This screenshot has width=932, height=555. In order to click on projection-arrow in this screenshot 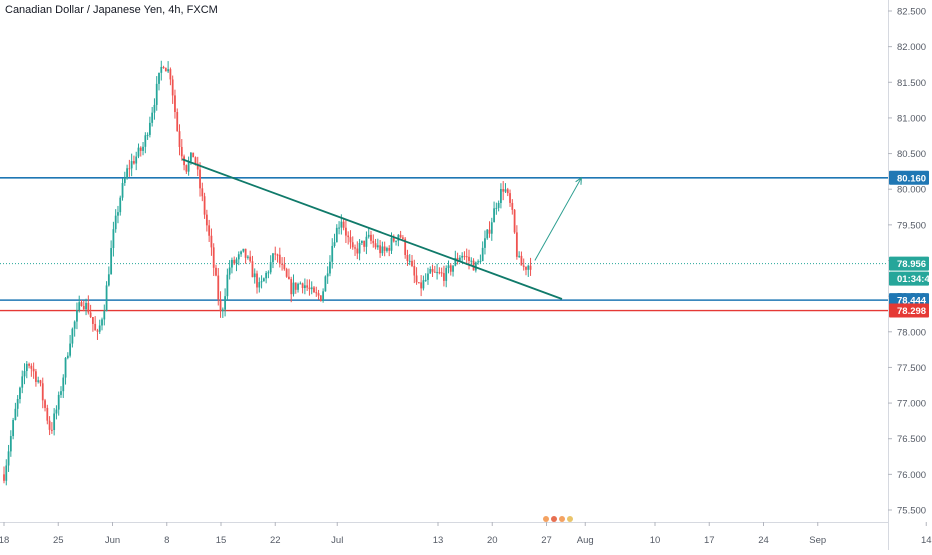, I will do `click(558, 219)`.